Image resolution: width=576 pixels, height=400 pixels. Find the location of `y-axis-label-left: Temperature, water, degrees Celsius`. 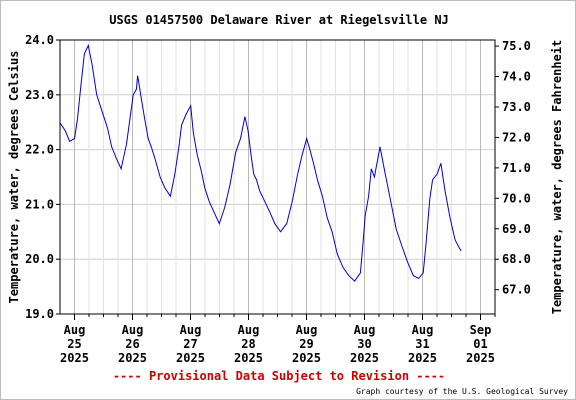

y-axis-label-left: Temperature, water, degrees Celsius is located at coordinates (14, 177).